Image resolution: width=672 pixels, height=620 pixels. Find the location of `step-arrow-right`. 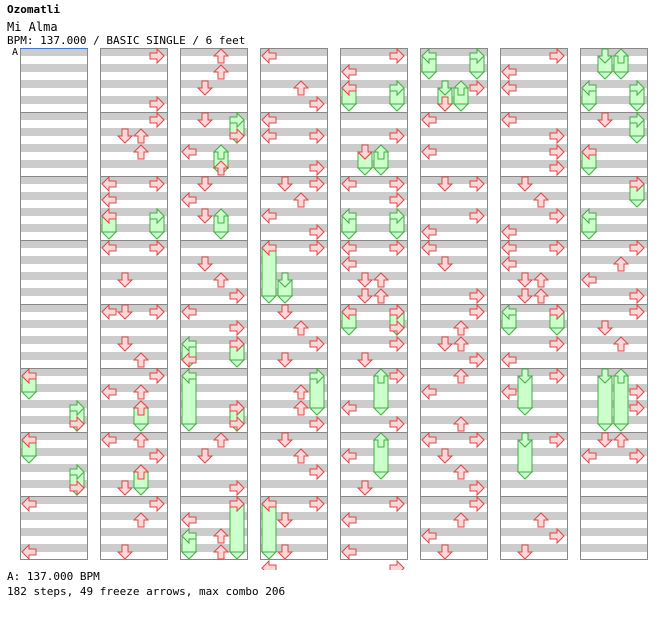

step-arrow-right is located at coordinates (397, 565).